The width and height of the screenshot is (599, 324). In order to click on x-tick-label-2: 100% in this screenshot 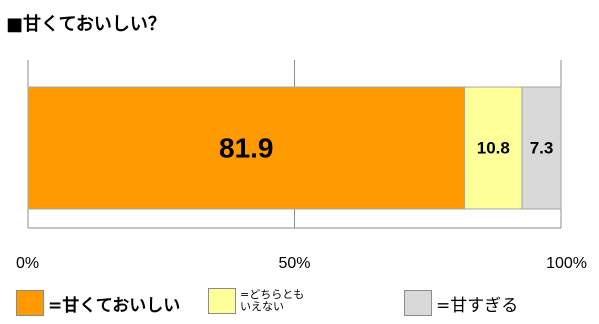, I will do `click(566, 263)`.